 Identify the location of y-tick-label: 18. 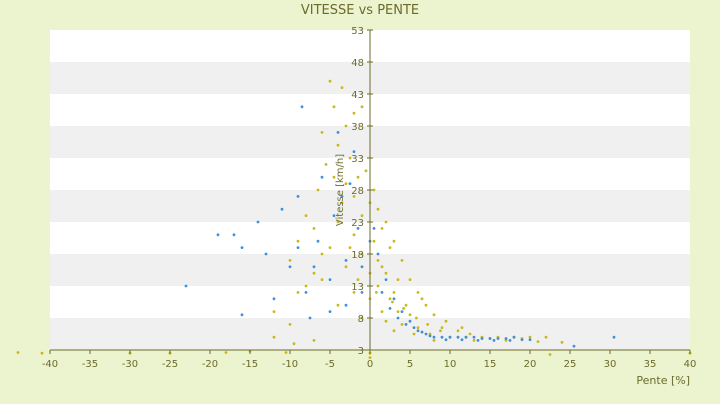
(357, 255).